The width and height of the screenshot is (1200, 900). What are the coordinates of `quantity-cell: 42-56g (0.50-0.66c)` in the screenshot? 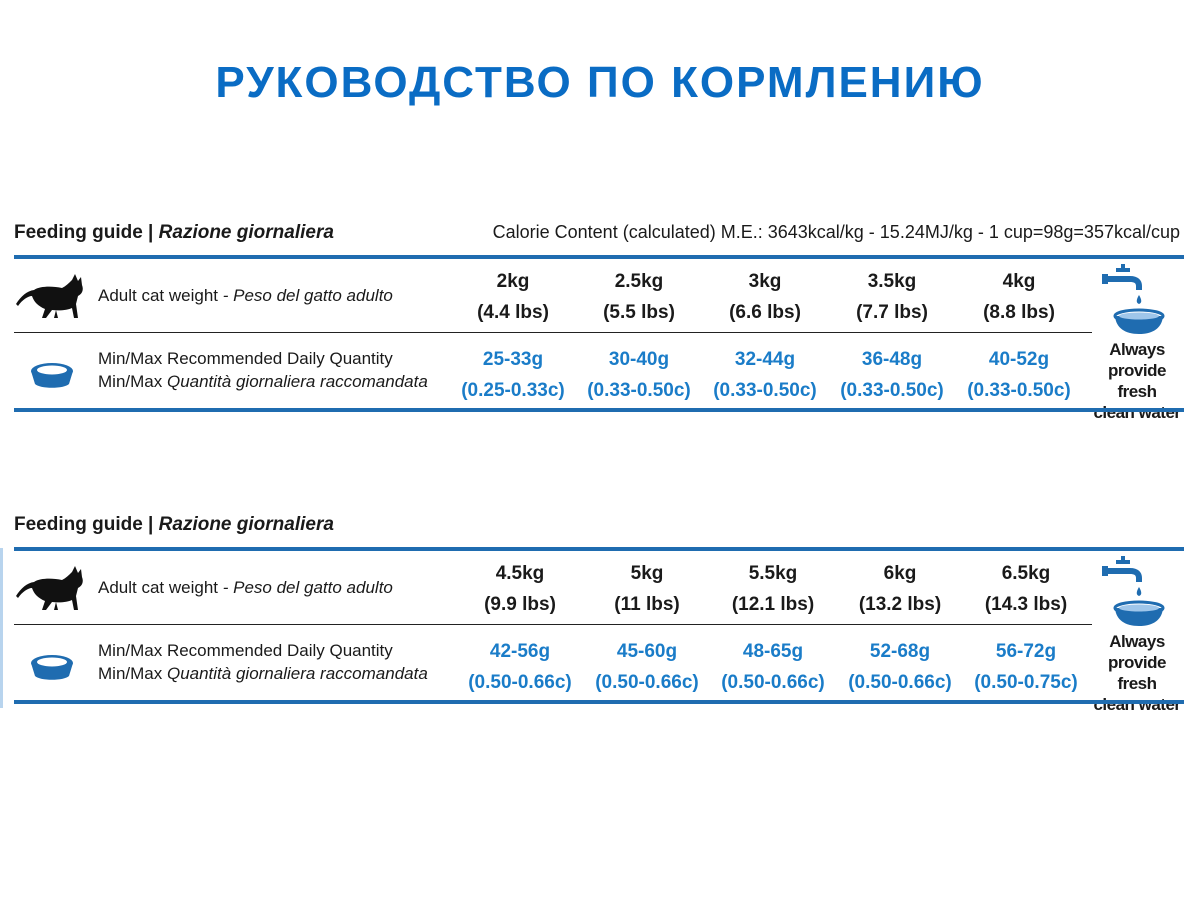 It's located at (520, 667).